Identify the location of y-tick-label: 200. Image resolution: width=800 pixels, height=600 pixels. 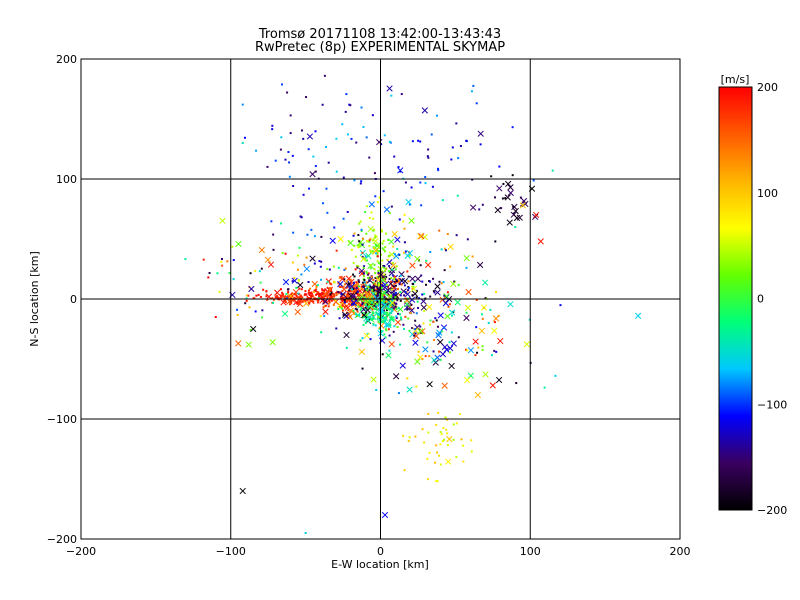
(66, 59).